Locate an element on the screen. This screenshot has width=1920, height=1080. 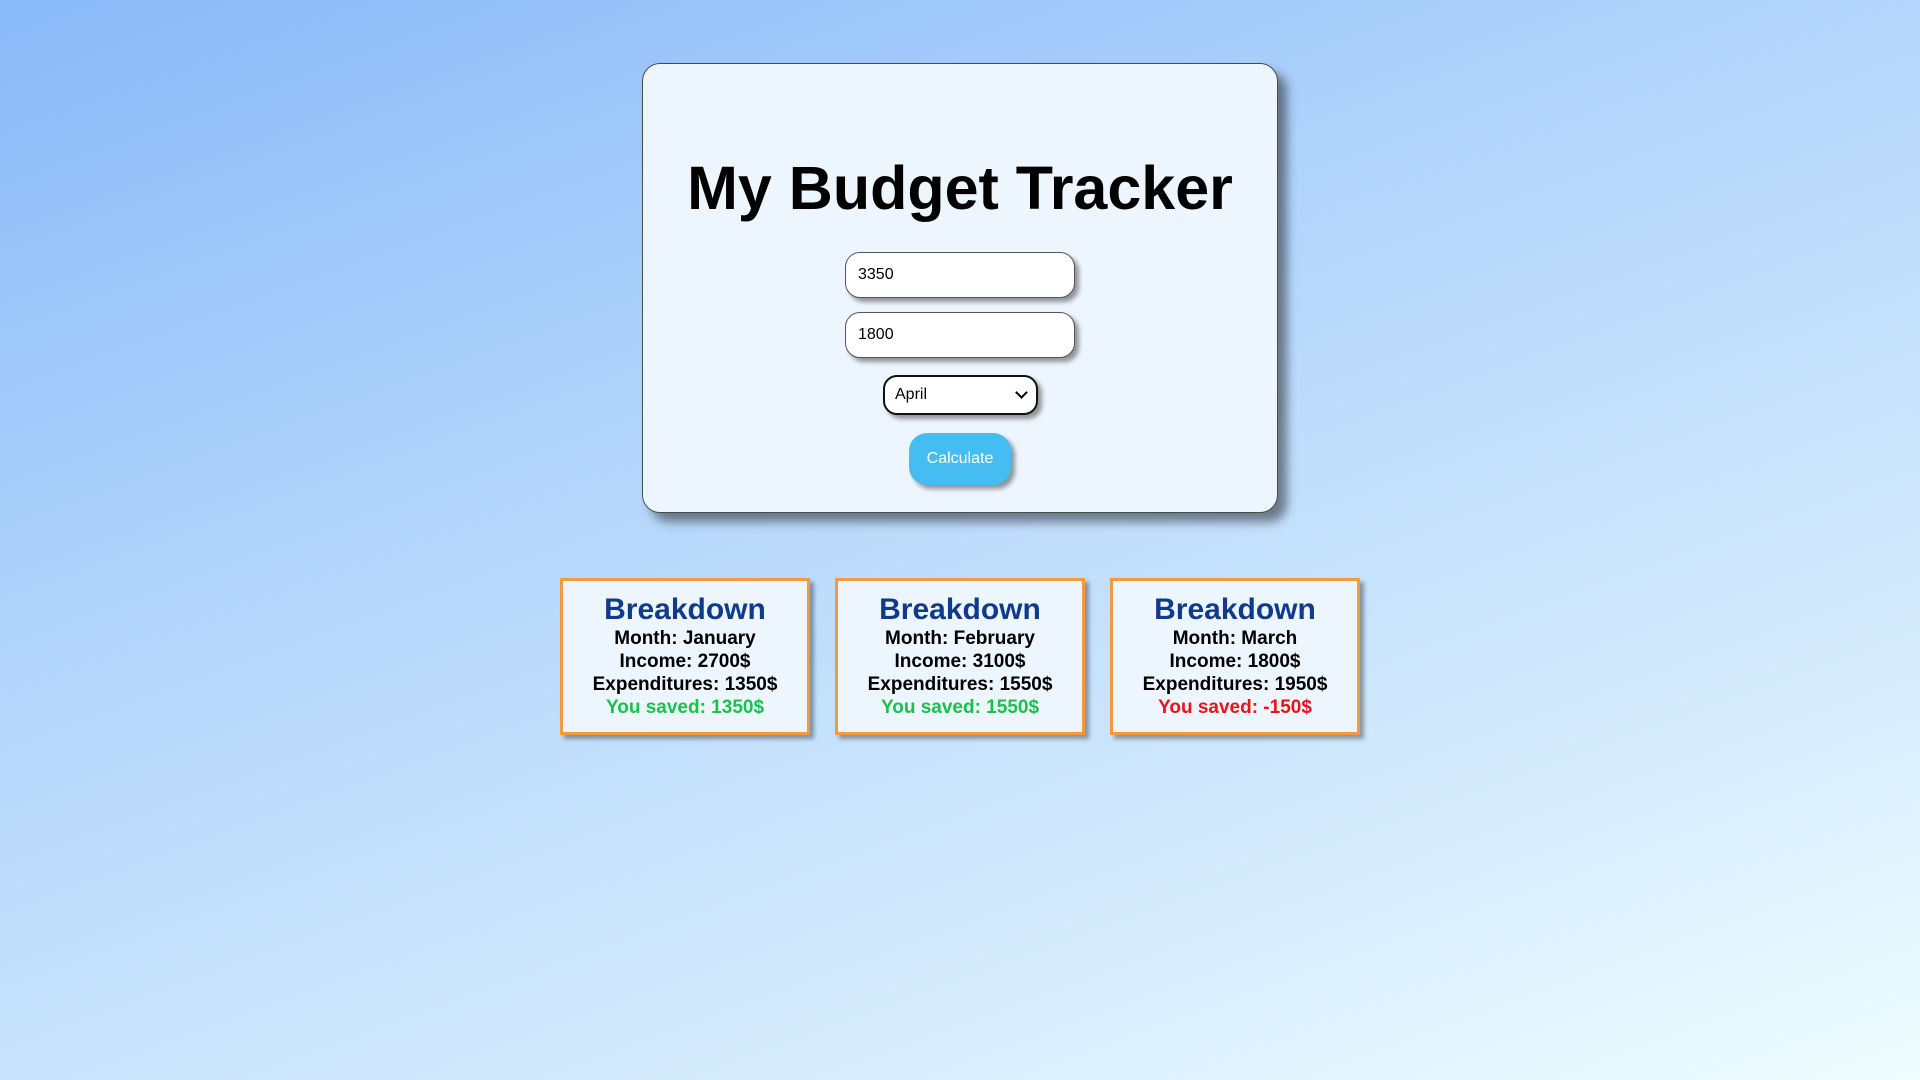
breakdown-saved: You saved: 1350$ is located at coordinates (685, 707).